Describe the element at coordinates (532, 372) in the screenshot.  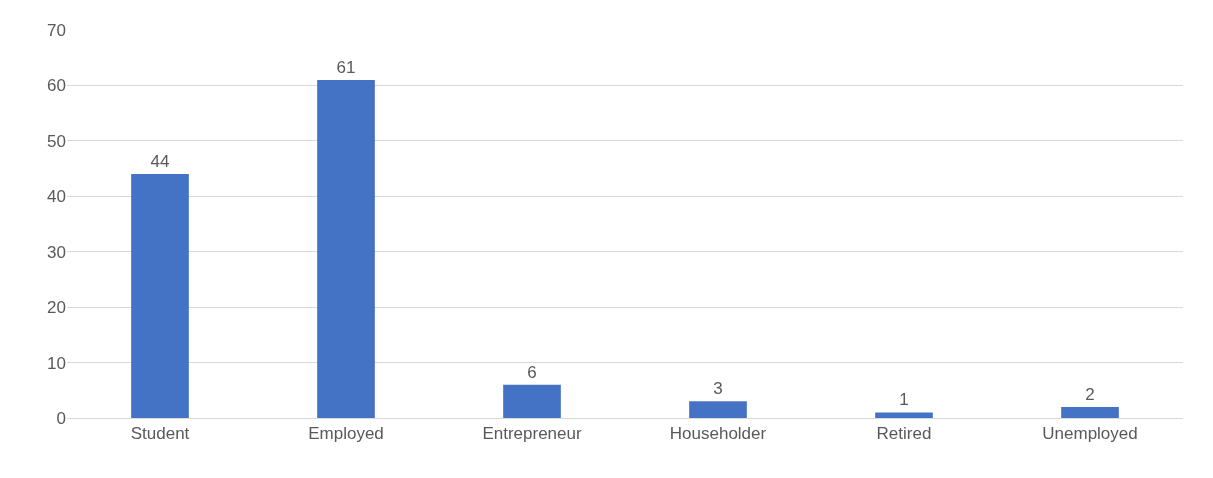
I see `data-label: 6` at that location.